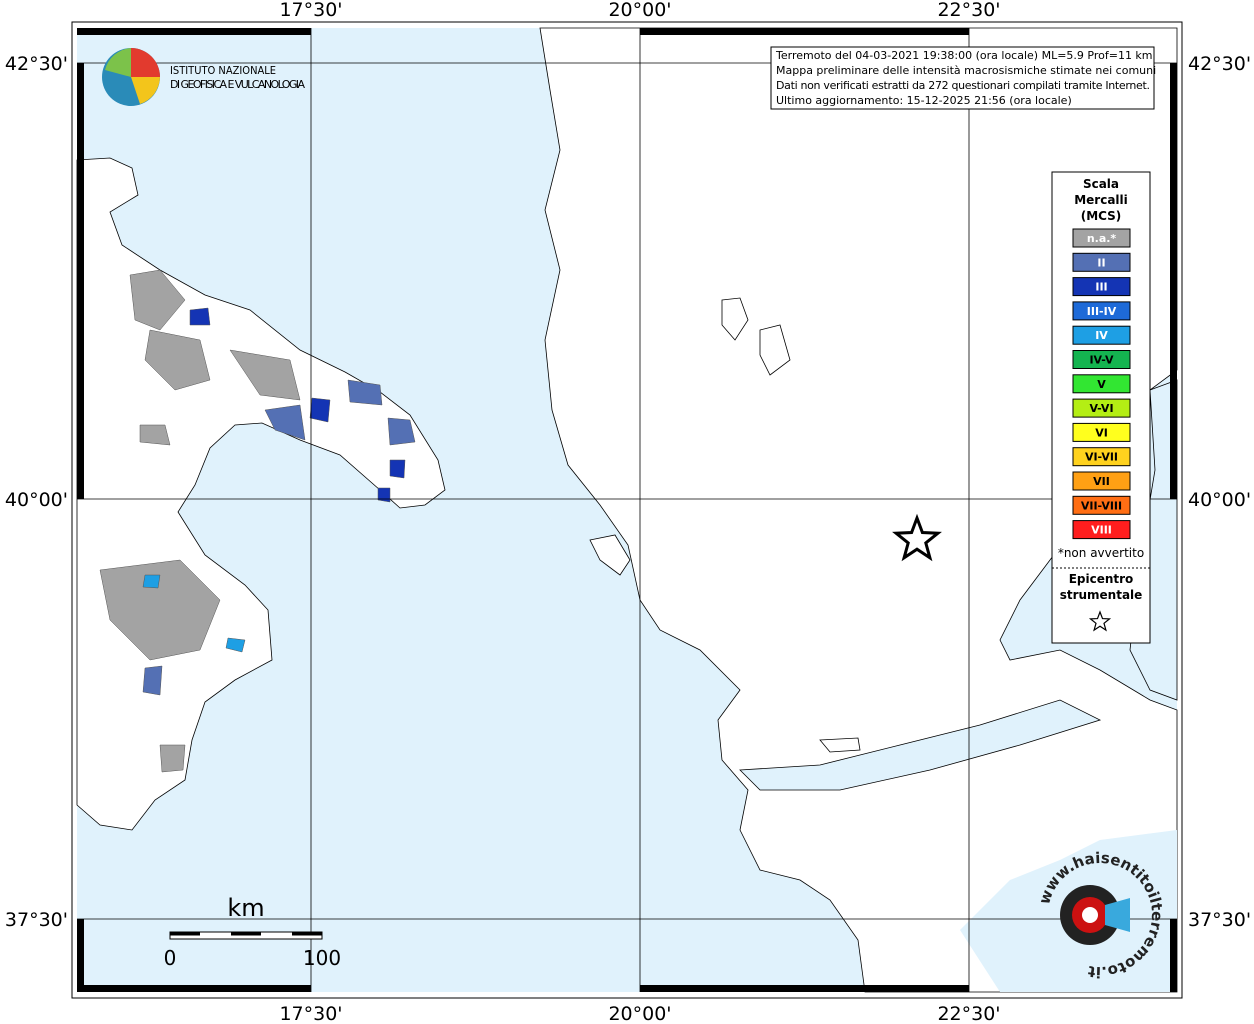  I want to click on legend-label: VII-VIII, so click(1101, 505).